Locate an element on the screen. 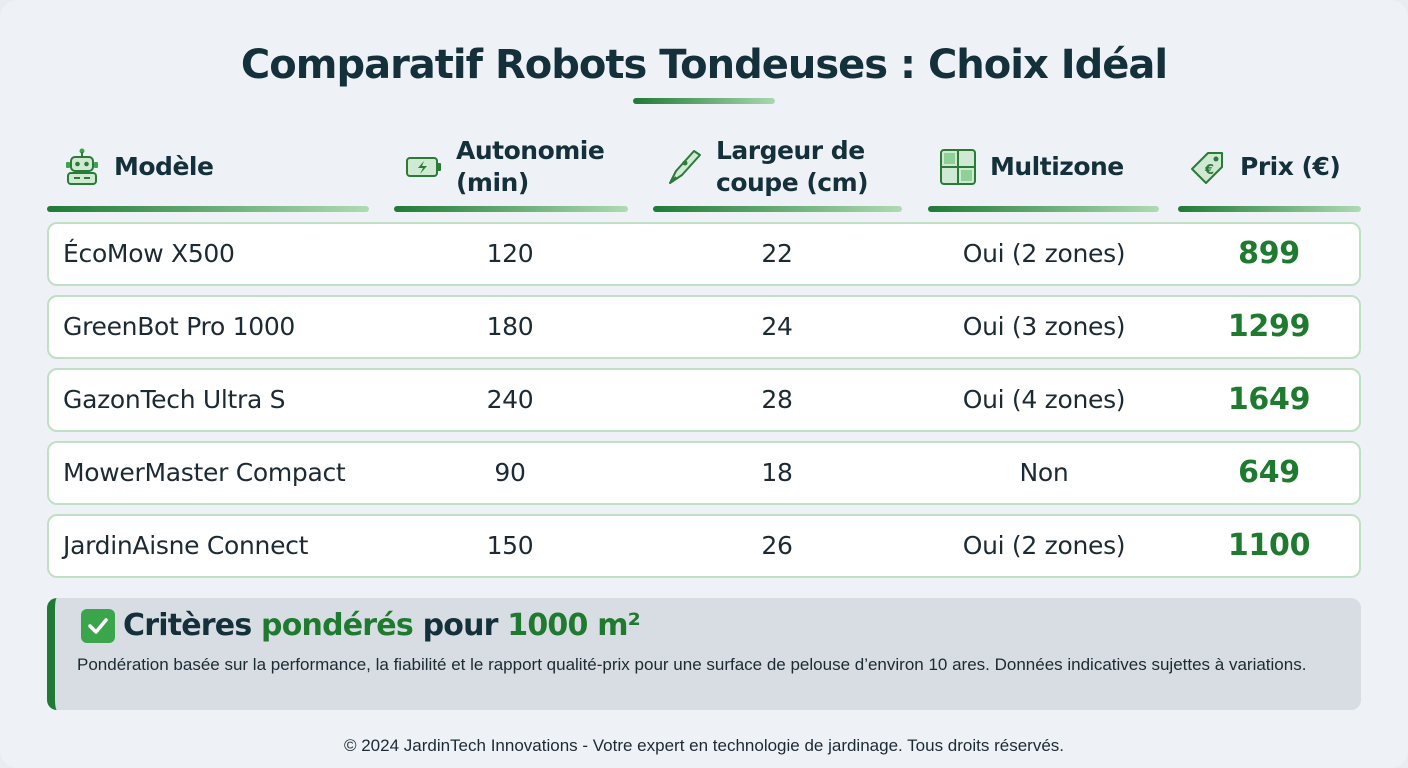  header-width-line1: Largeur de is located at coordinates (790, 150).